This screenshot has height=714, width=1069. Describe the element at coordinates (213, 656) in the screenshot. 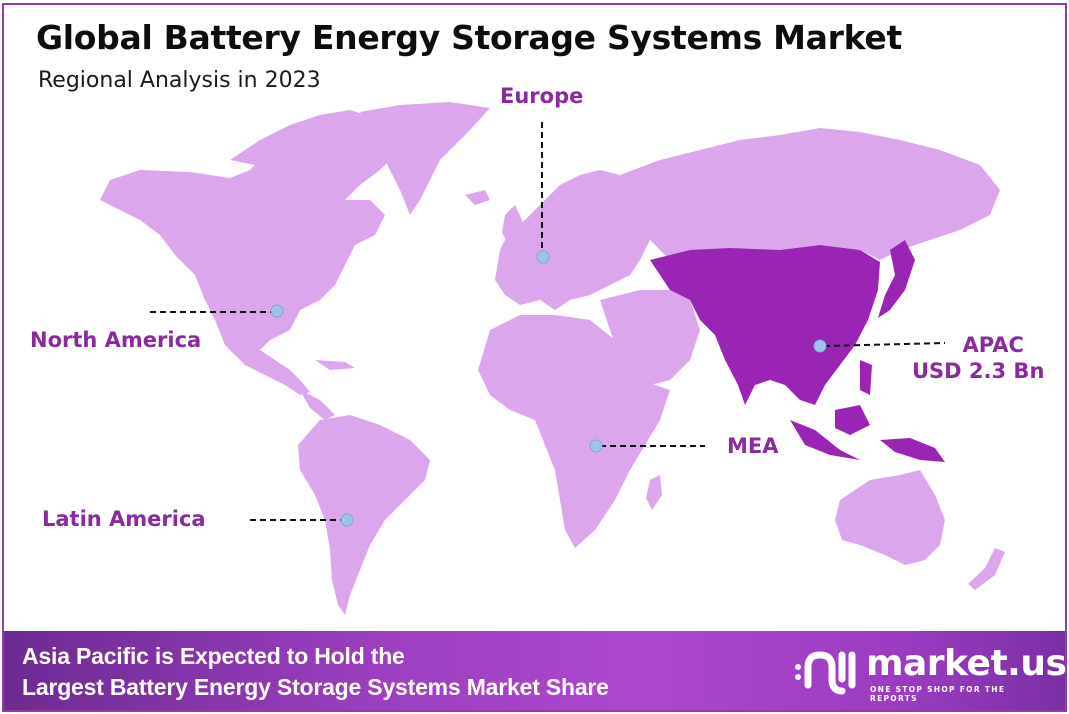

I see `footer-line-1: Asia Pacific is Expected to Hold the` at that location.